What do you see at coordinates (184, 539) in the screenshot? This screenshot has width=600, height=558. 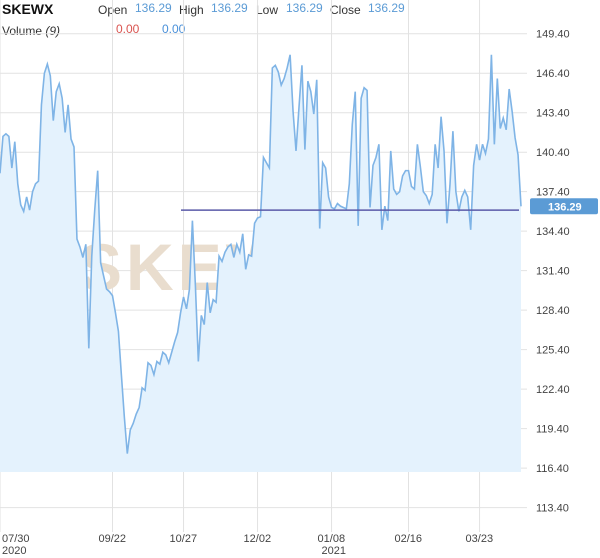 I see `x-tick-label: 10/27` at bounding box center [184, 539].